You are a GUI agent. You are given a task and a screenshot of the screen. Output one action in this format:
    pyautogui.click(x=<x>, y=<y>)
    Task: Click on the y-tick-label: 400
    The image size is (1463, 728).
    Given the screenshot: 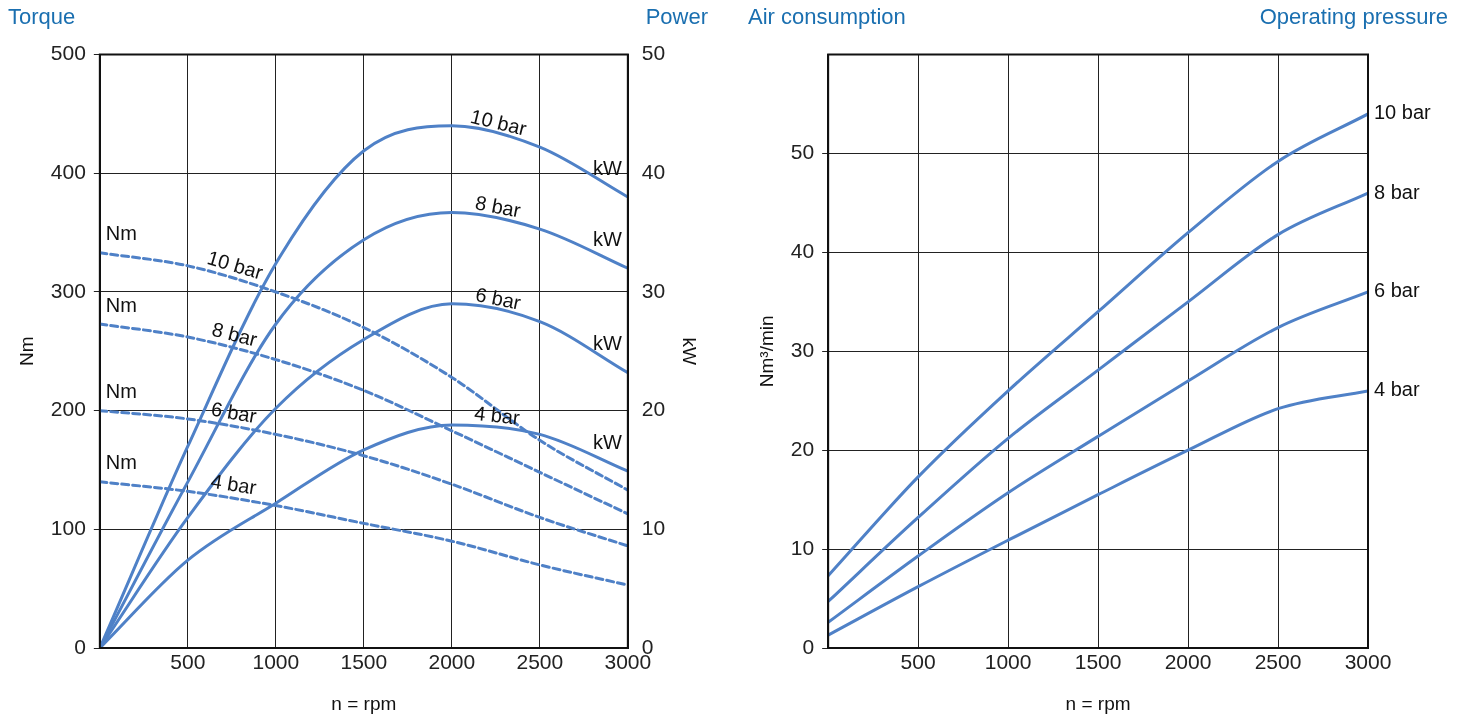 What is the action you would take?
    pyautogui.click(x=68, y=172)
    